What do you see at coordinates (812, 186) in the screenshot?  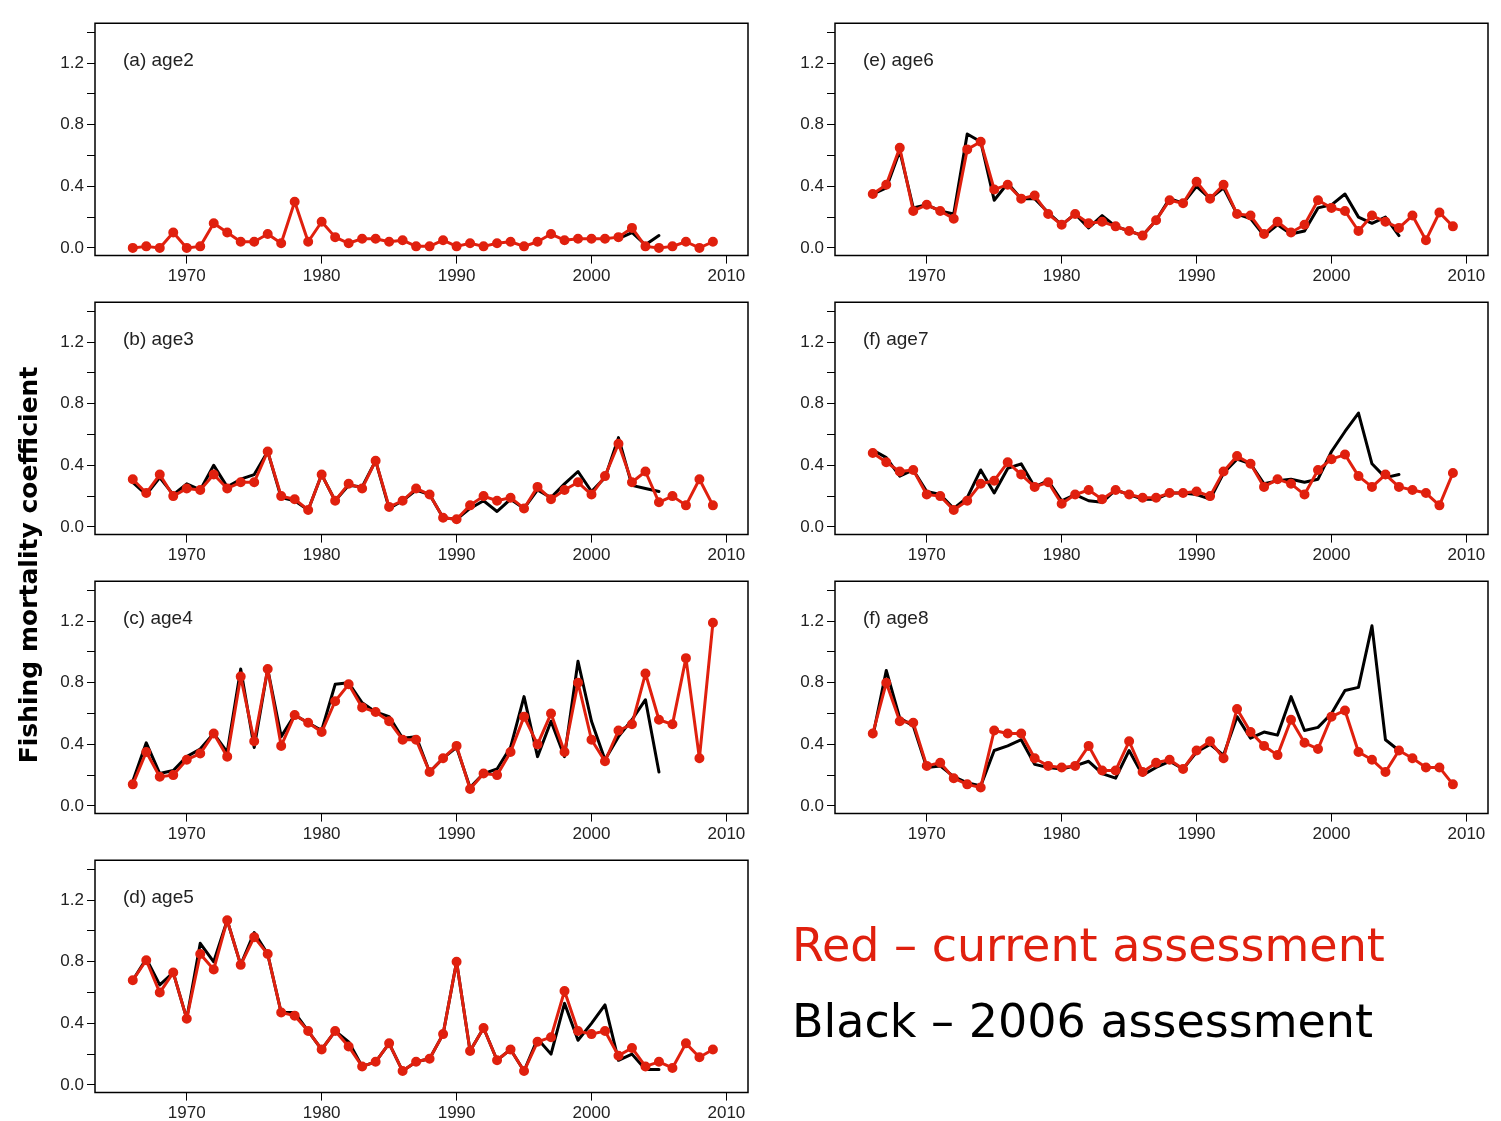 I see `y-tick-label: 0.4` at bounding box center [812, 186].